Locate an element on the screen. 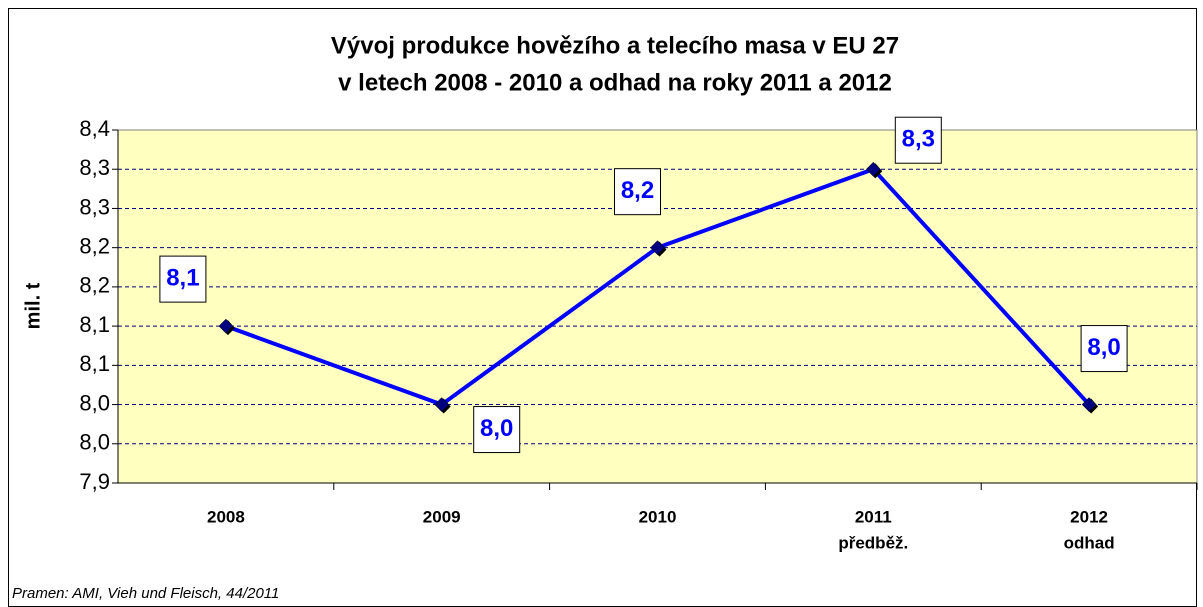 The image size is (1203, 607). x-tick-label: 2012 is located at coordinates (1089, 516).